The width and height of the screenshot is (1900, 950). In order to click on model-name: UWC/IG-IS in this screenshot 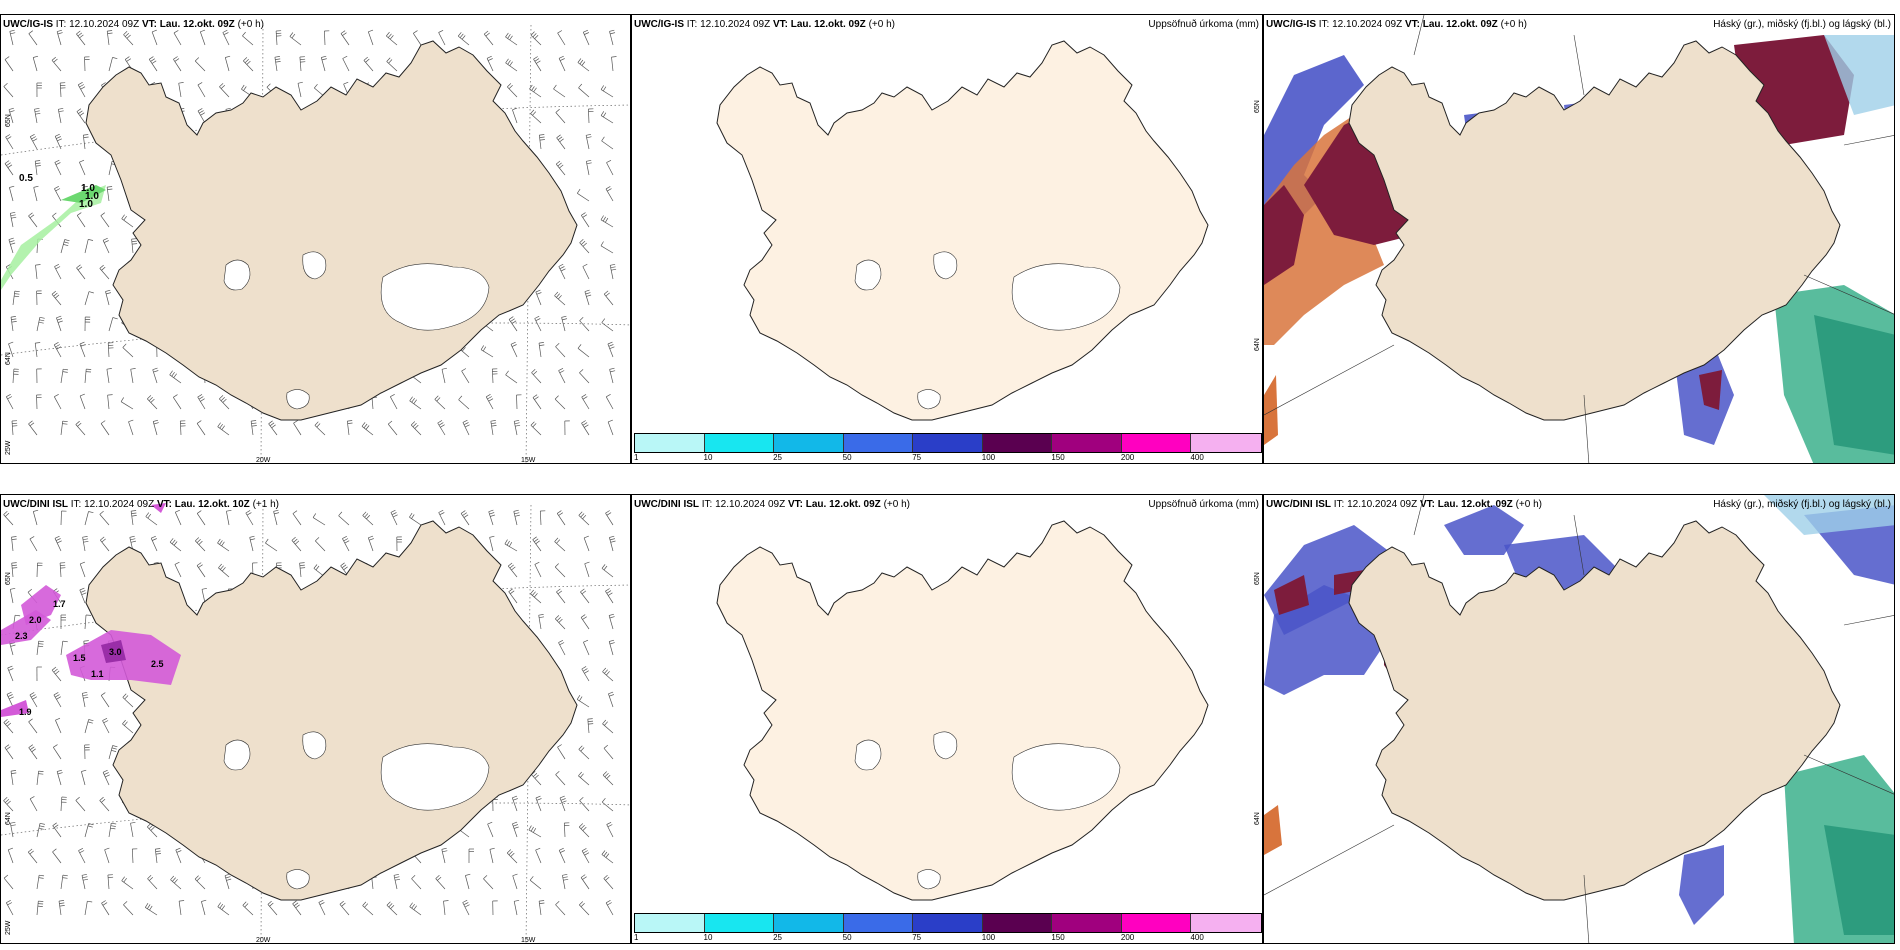, I will do `click(1291, 24)`.